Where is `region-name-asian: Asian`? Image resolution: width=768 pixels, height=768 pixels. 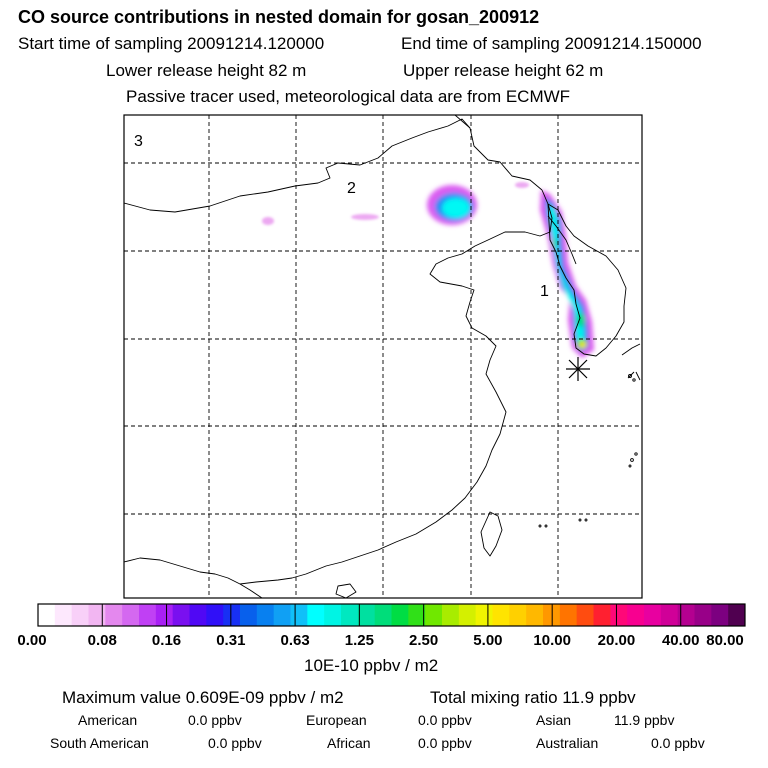
region-name-asian: Asian is located at coordinates (554, 720).